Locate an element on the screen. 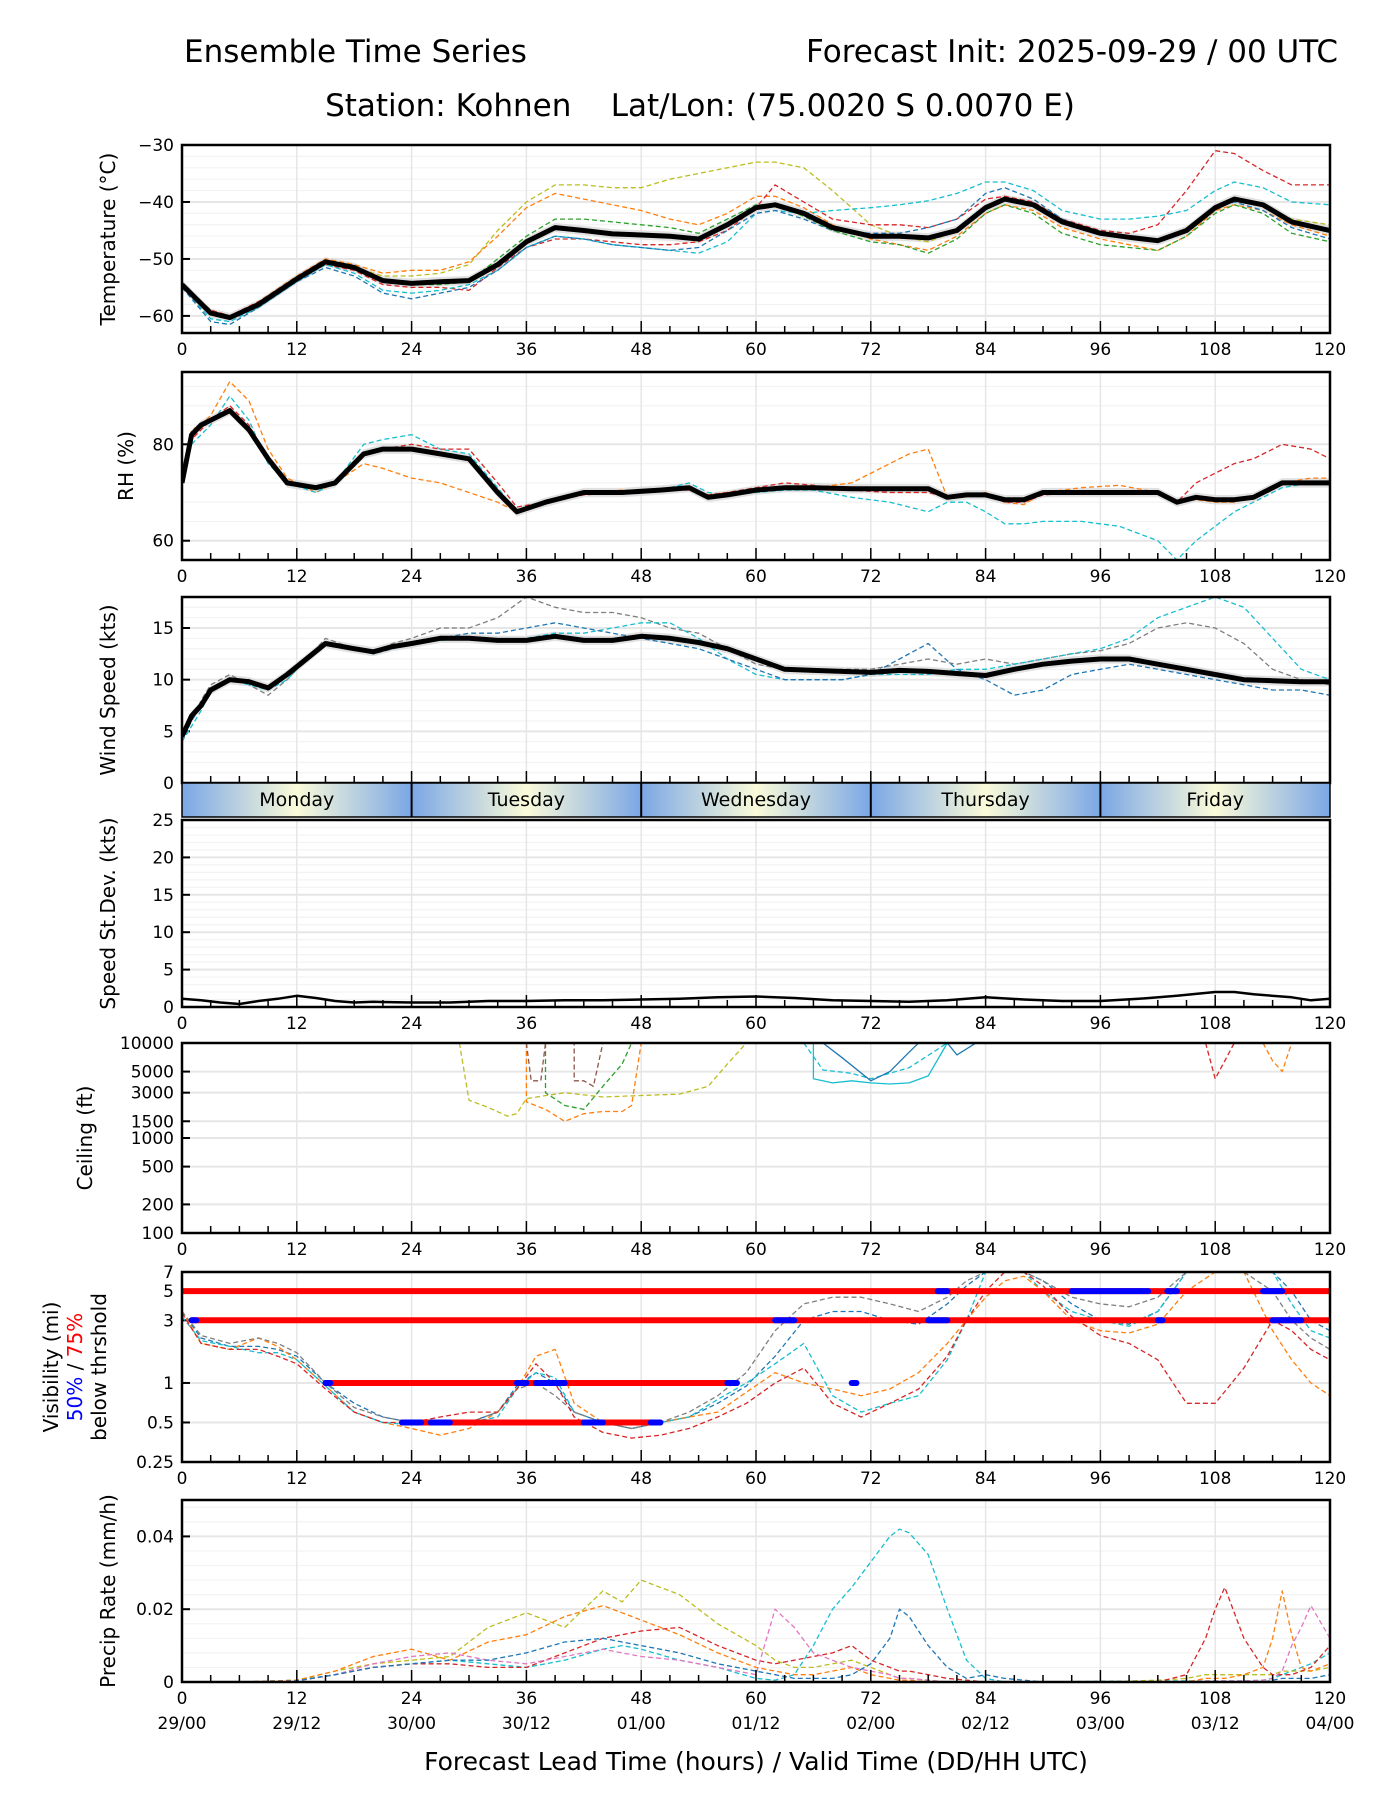 This screenshot has height=1800, width=1400. day-banner: Monday Tuesday Wednesday Thursday Friday is located at coordinates (756, 800).